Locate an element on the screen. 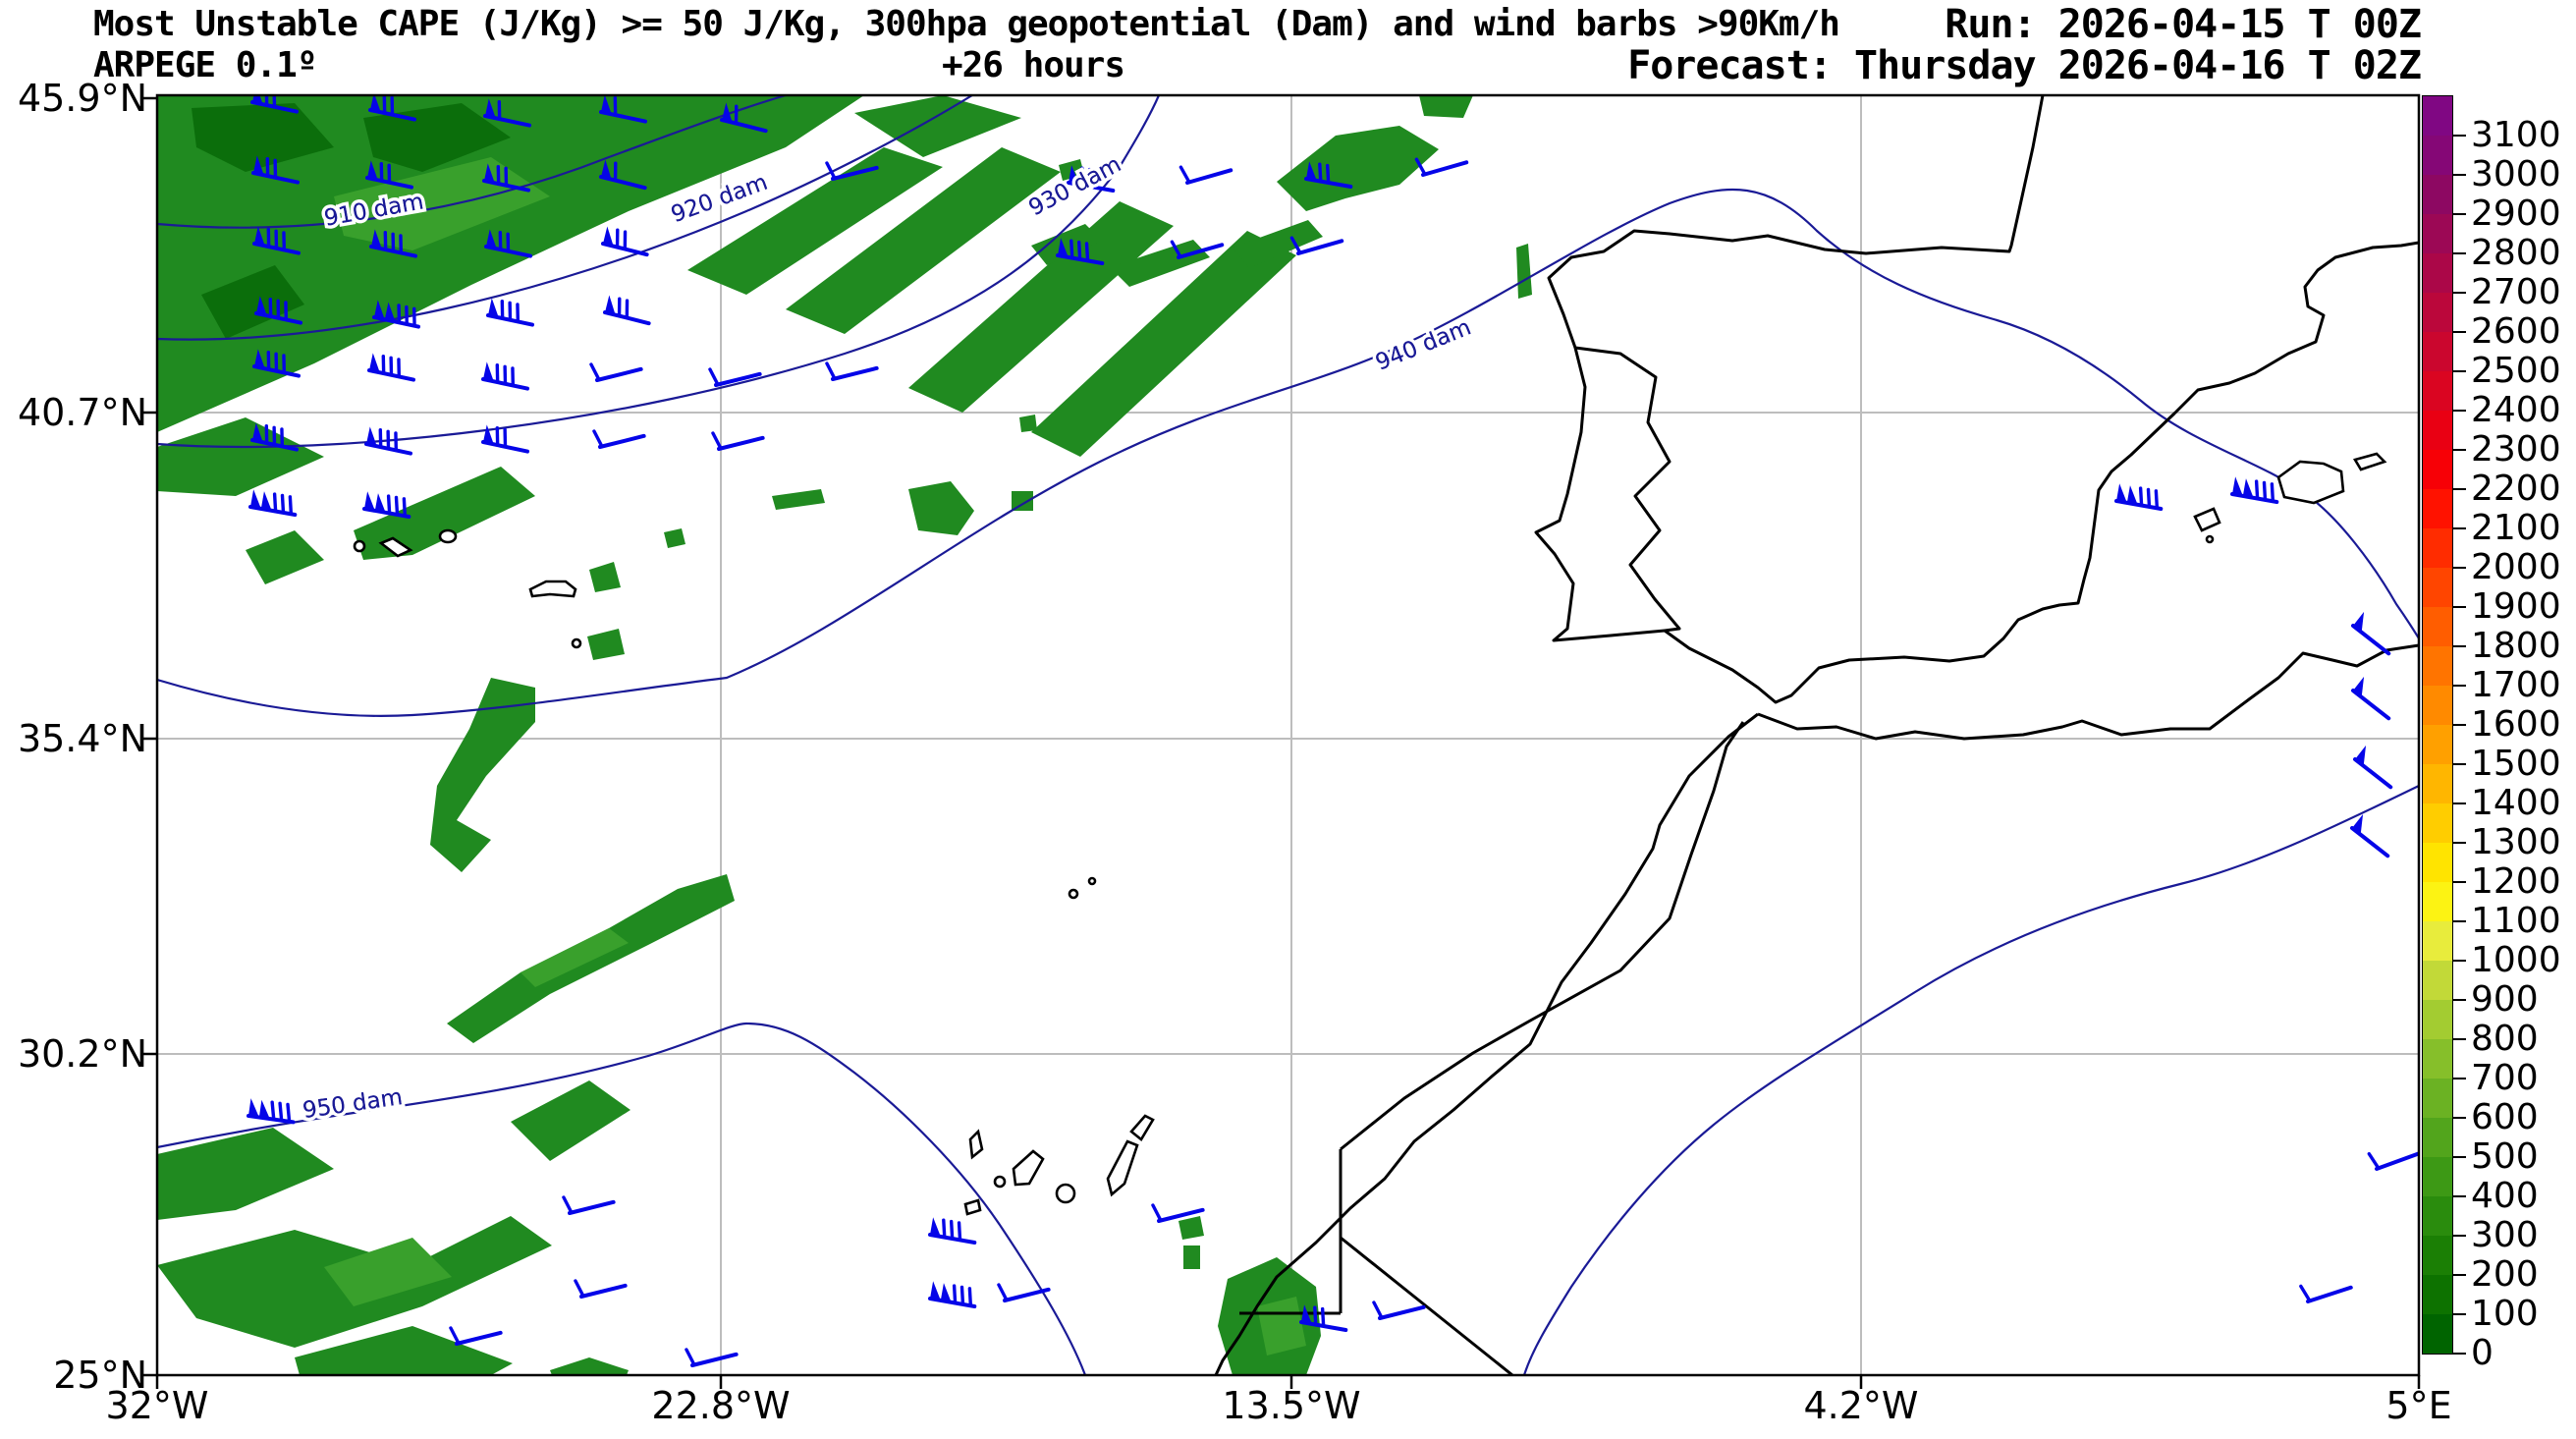  colorbar-tick-label: 2100 is located at coordinates (2516, 528).